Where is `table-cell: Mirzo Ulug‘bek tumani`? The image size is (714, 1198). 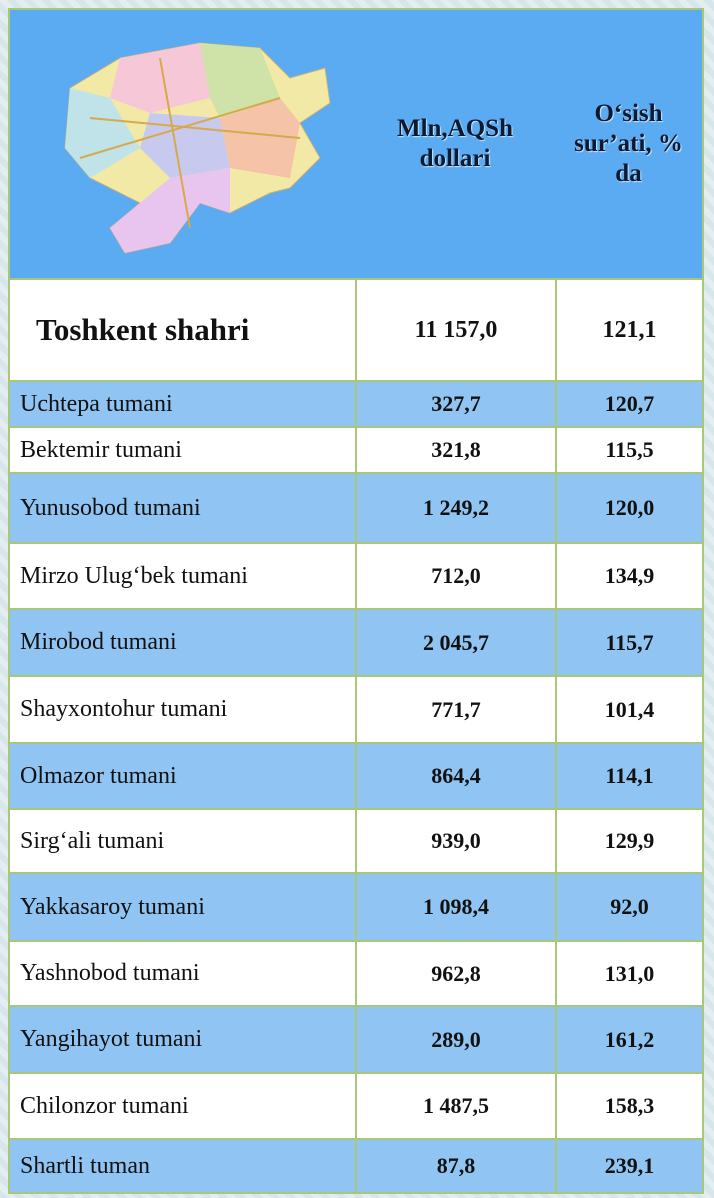
table-cell: Mirzo Ulug‘bek tumani is located at coordinates (134, 575).